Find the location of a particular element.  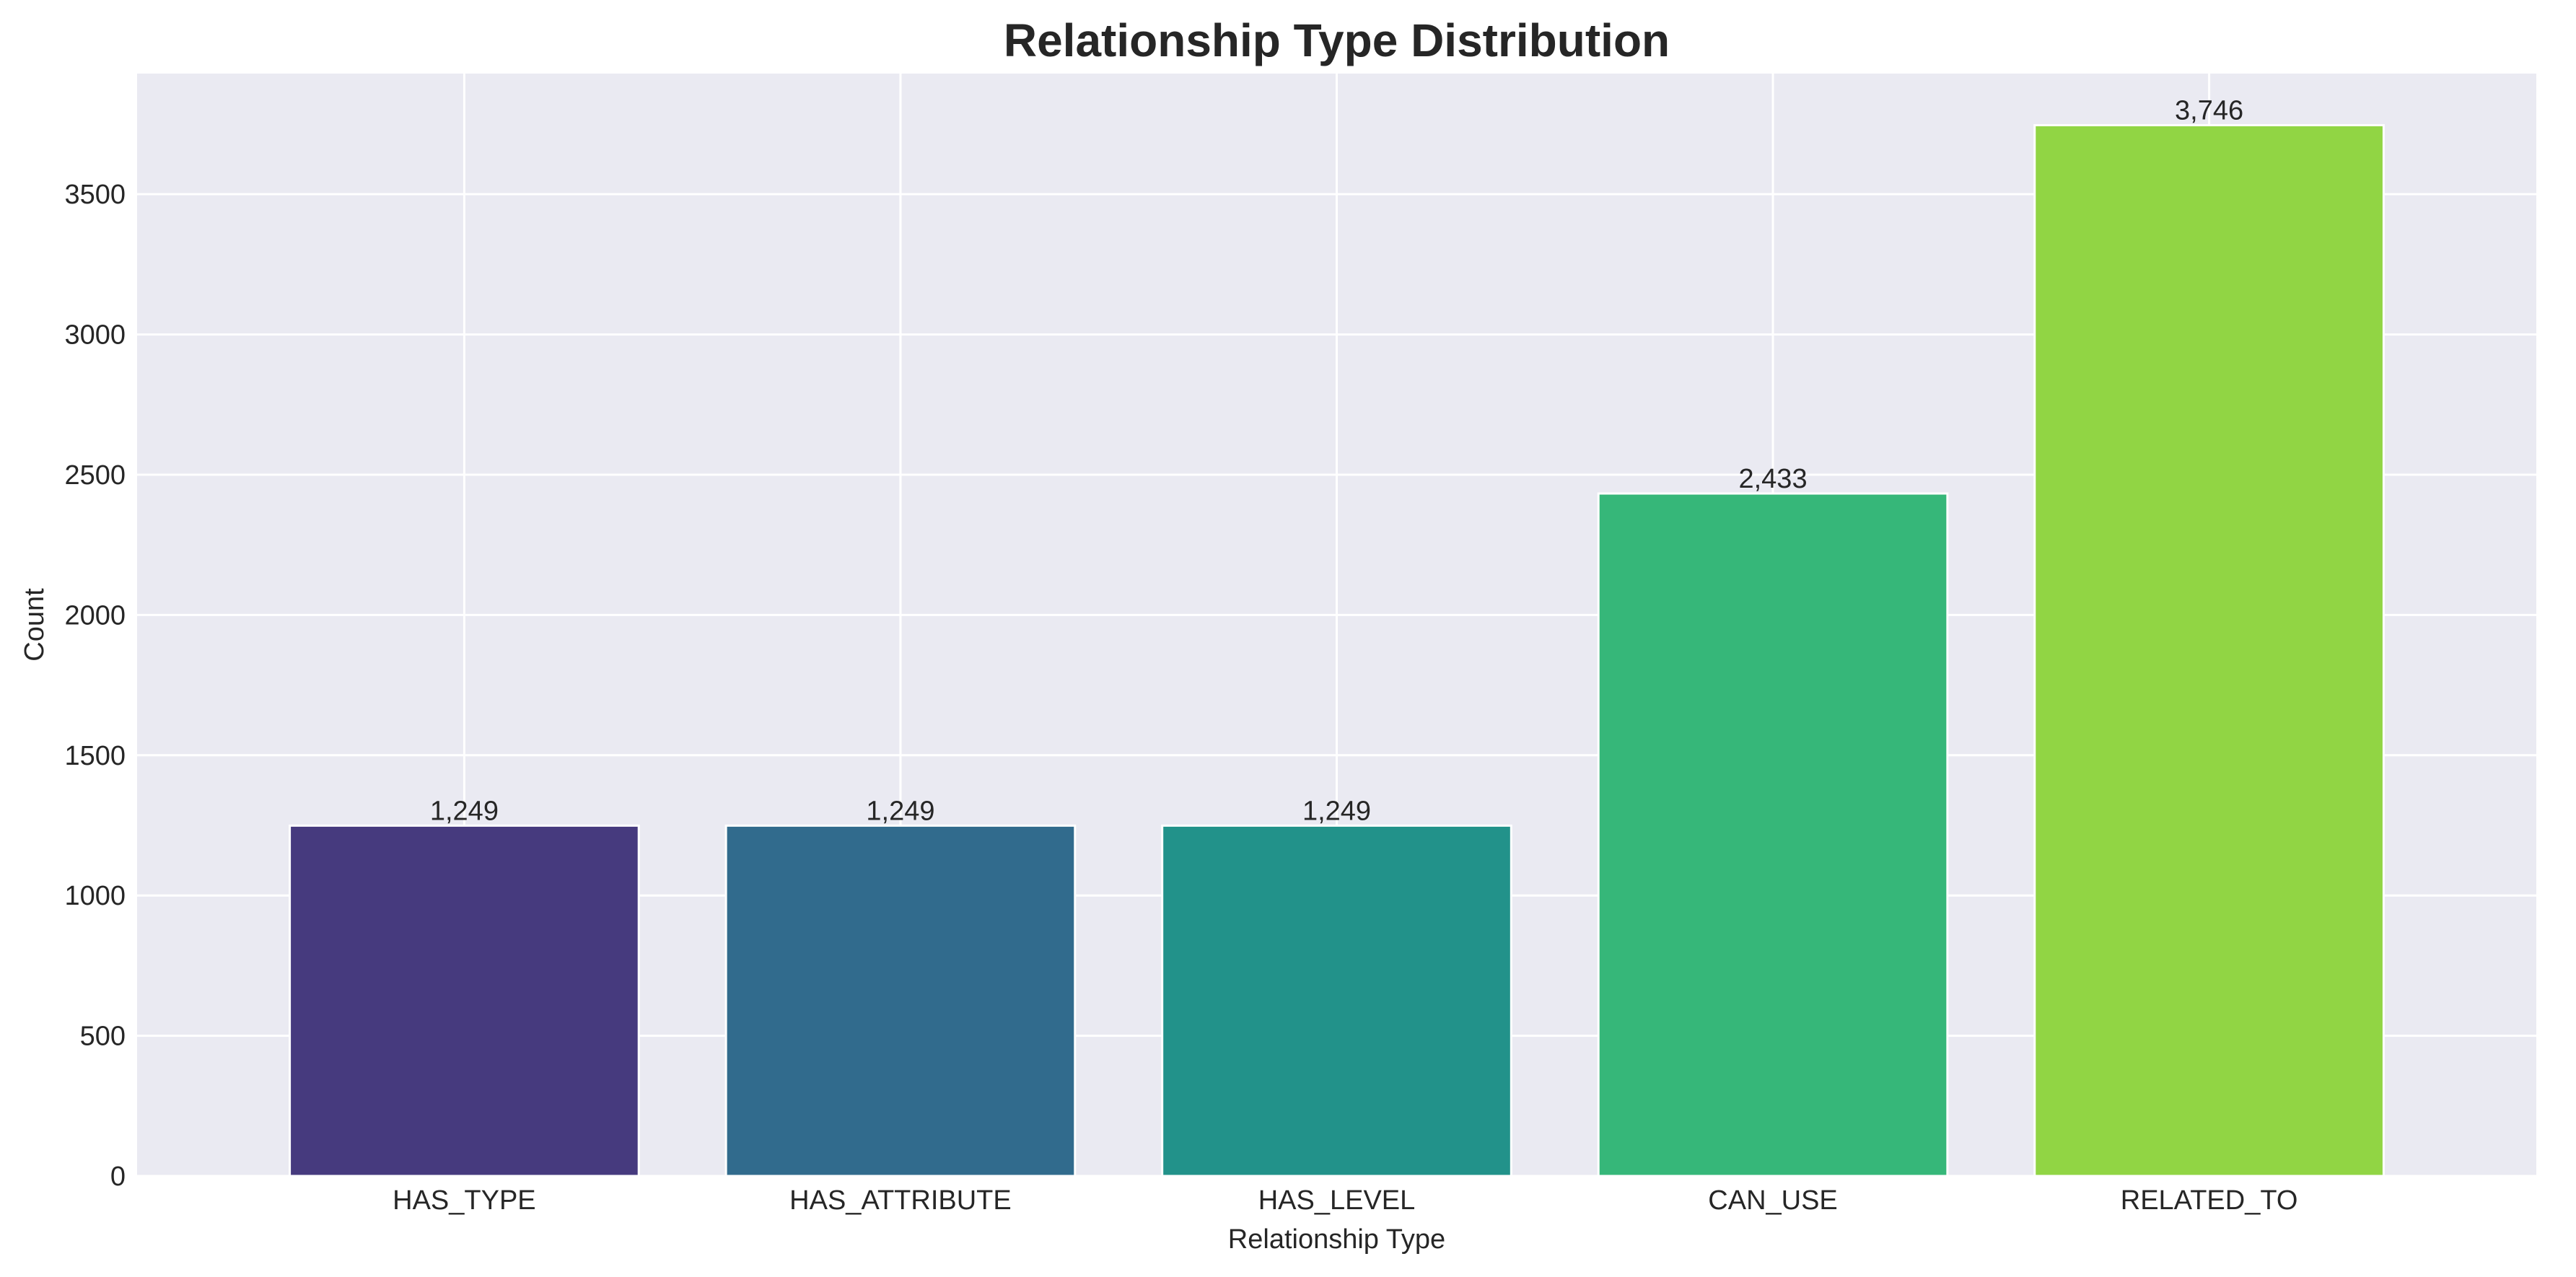

x-tick-label: RELATED_TO is located at coordinates (2209, 1200).